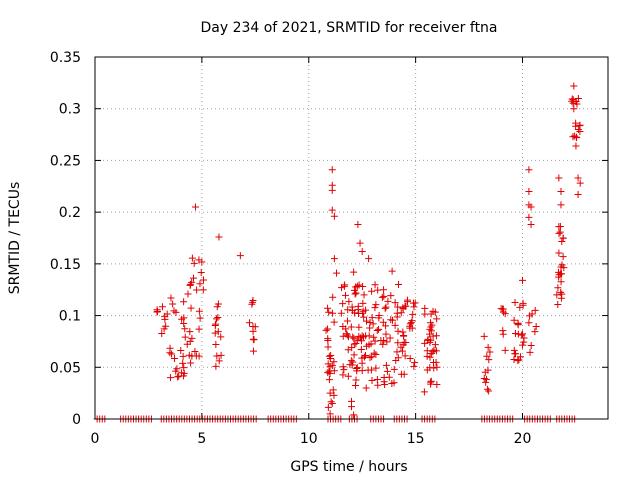 Image resolution: width=640 pixels, height=480 pixels. I want to click on y-tick-label: 0.15, so click(65, 265).